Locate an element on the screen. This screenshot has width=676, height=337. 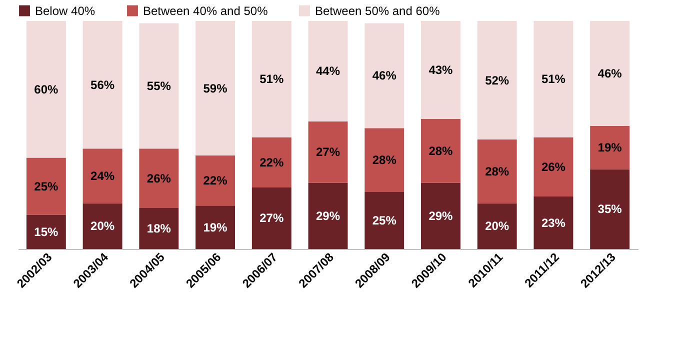
data-label: 44% is located at coordinates (328, 71).